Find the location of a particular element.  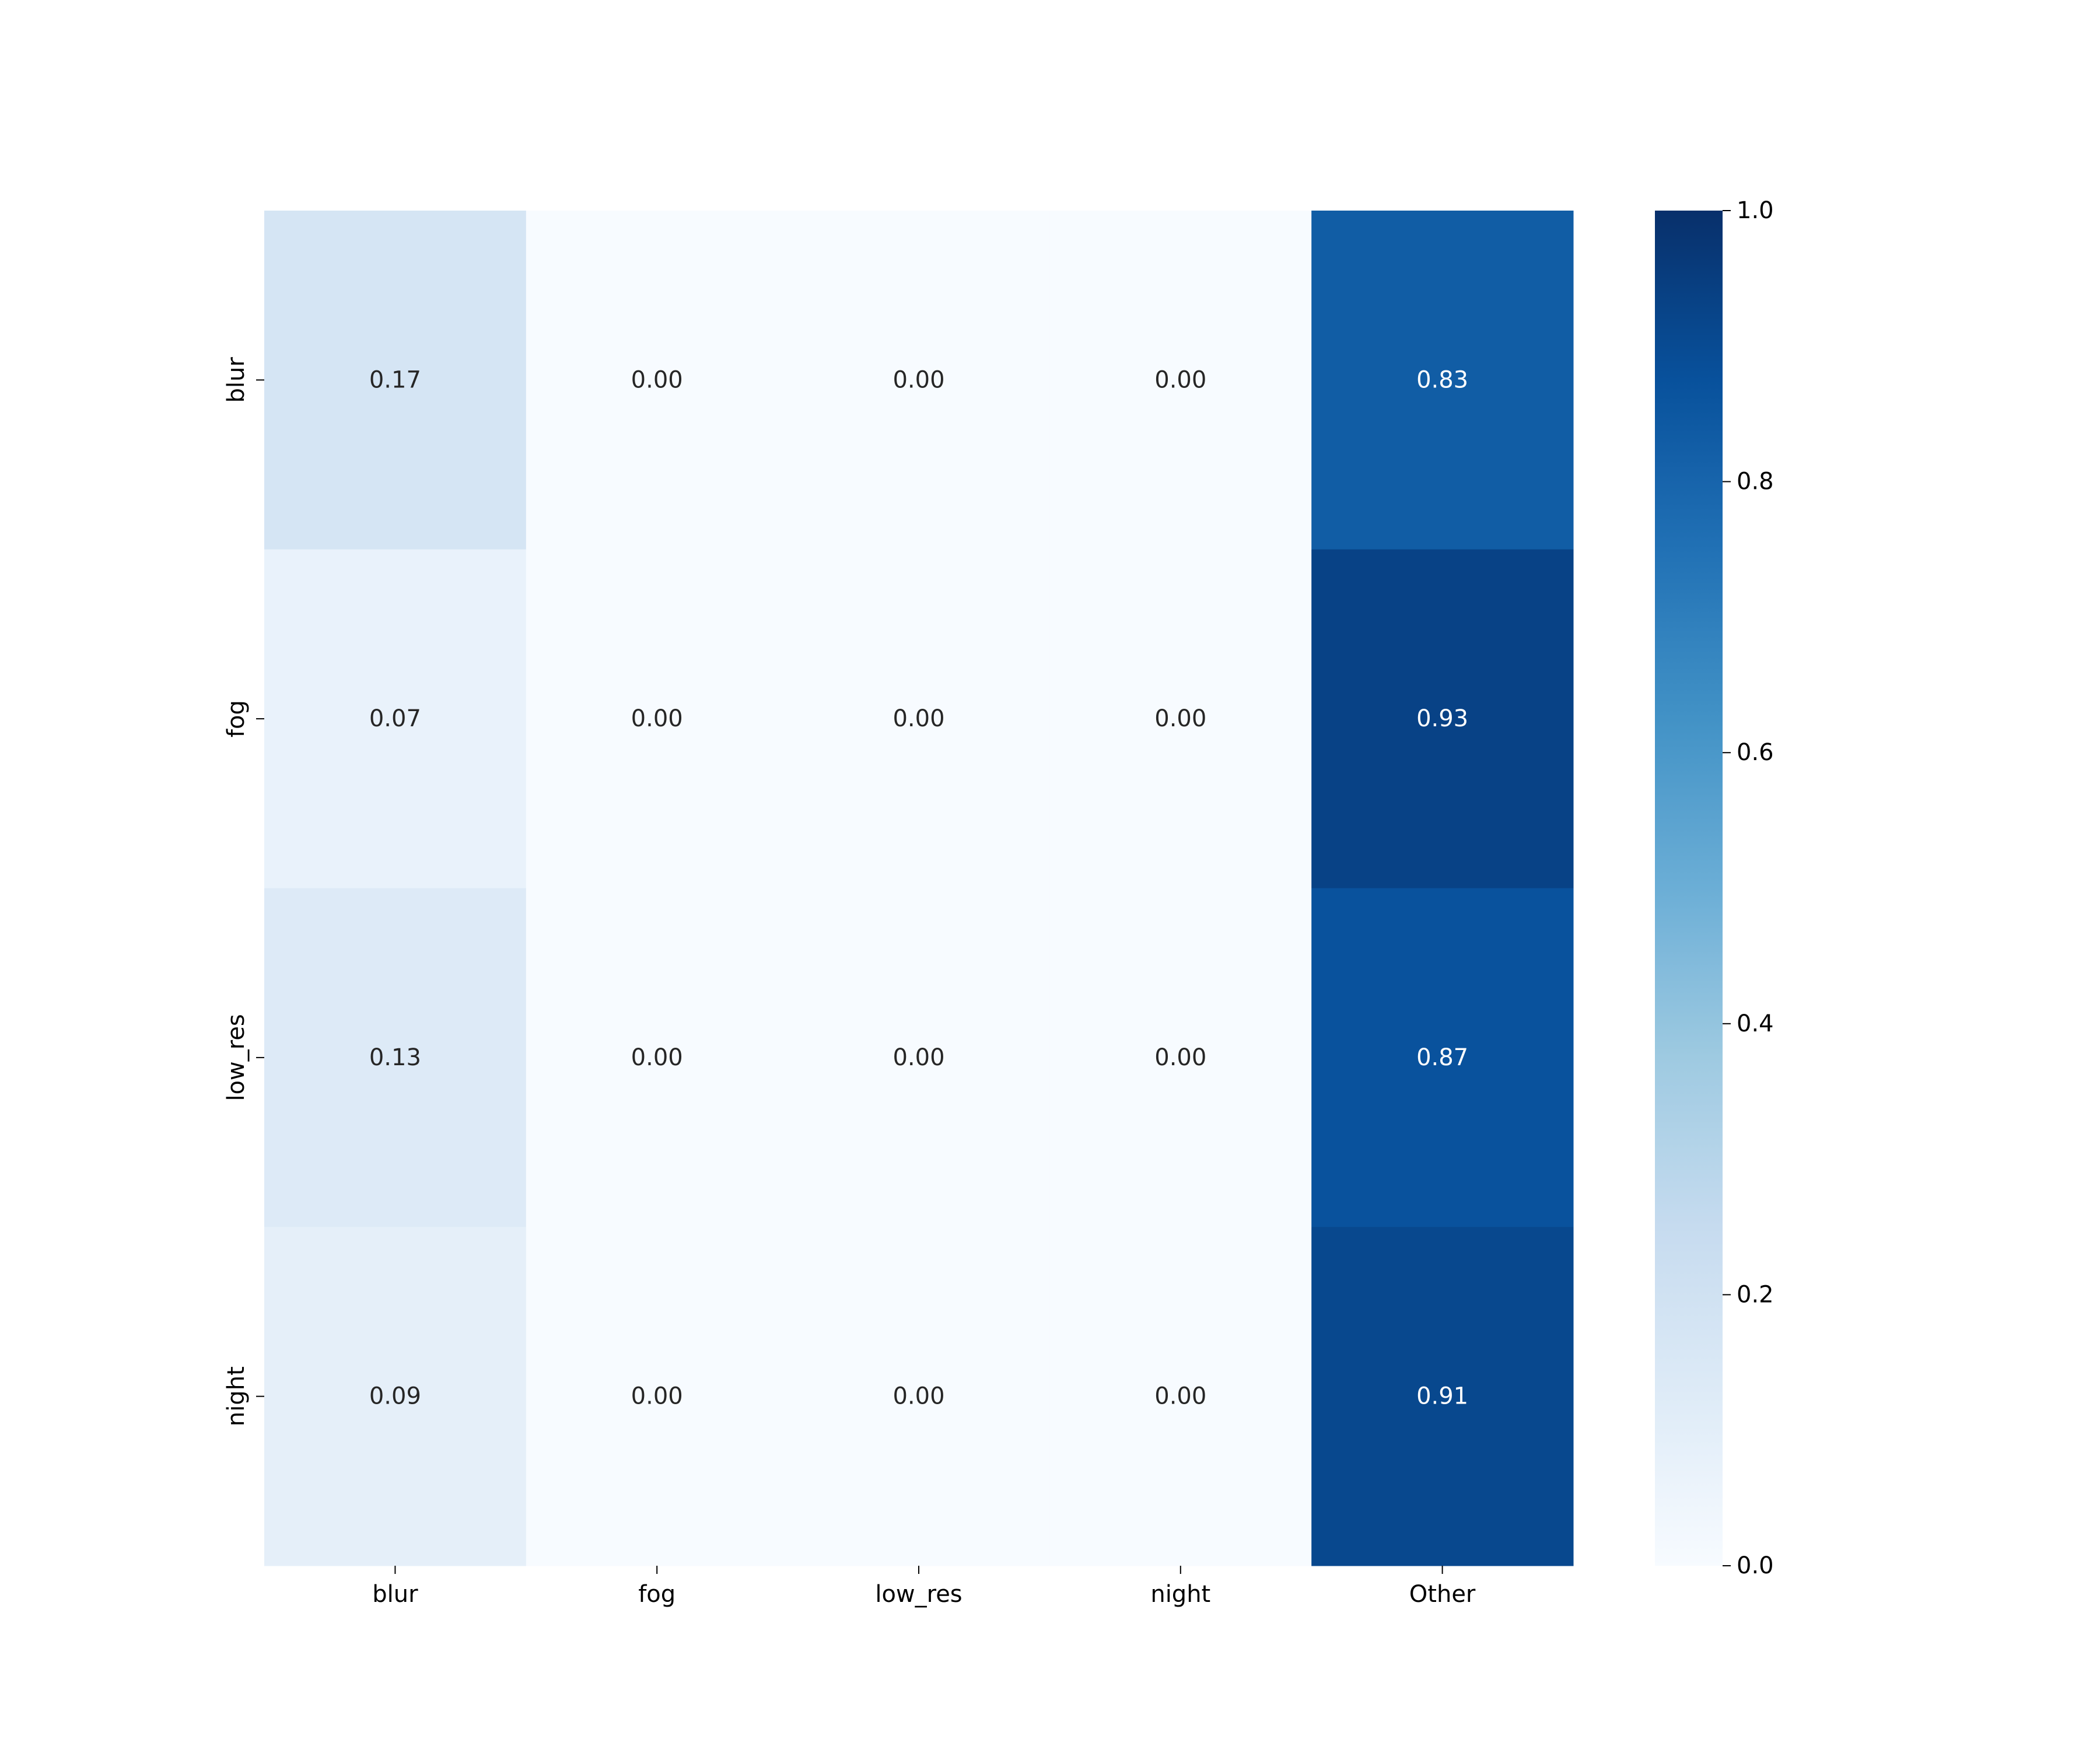

cell-value-label: 0.87 is located at coordinates (1442, 1057).